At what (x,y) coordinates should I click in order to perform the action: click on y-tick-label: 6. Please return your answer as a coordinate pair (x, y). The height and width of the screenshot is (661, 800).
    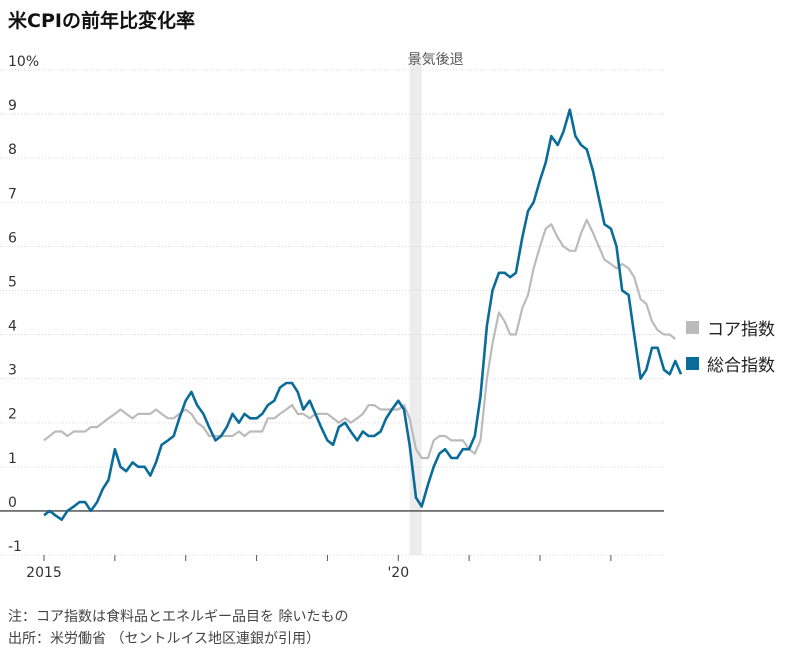
    Looking at the image, I should click on (12, 238).